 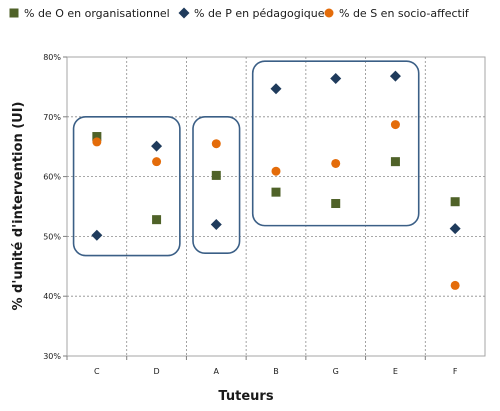 I want to click on x-tick-label: B, so click(x=276, y=371).